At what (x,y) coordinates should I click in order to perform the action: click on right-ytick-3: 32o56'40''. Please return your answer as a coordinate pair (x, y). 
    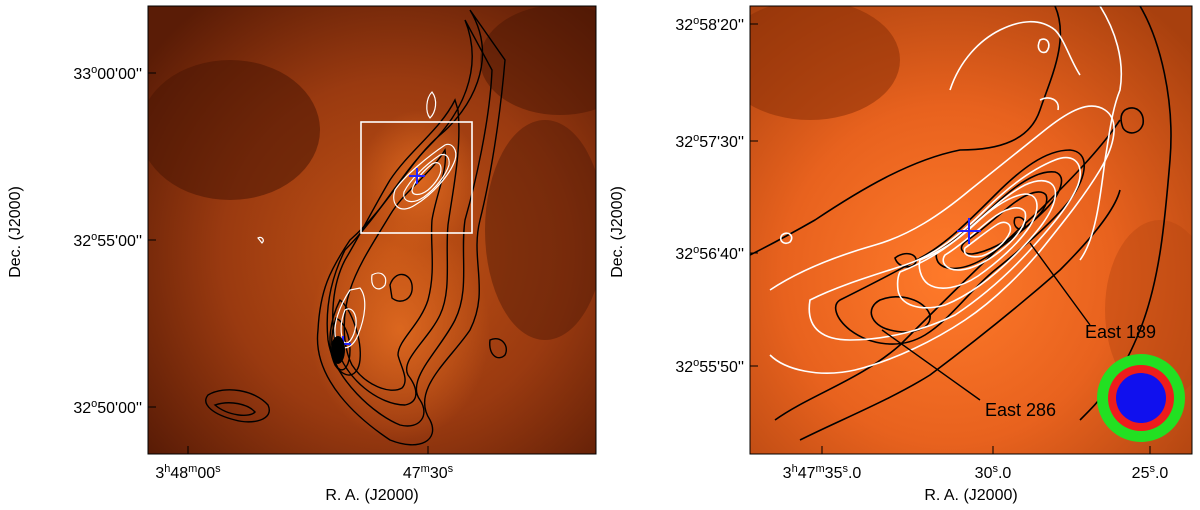
    Looking at the image, I should click on (709, 253).